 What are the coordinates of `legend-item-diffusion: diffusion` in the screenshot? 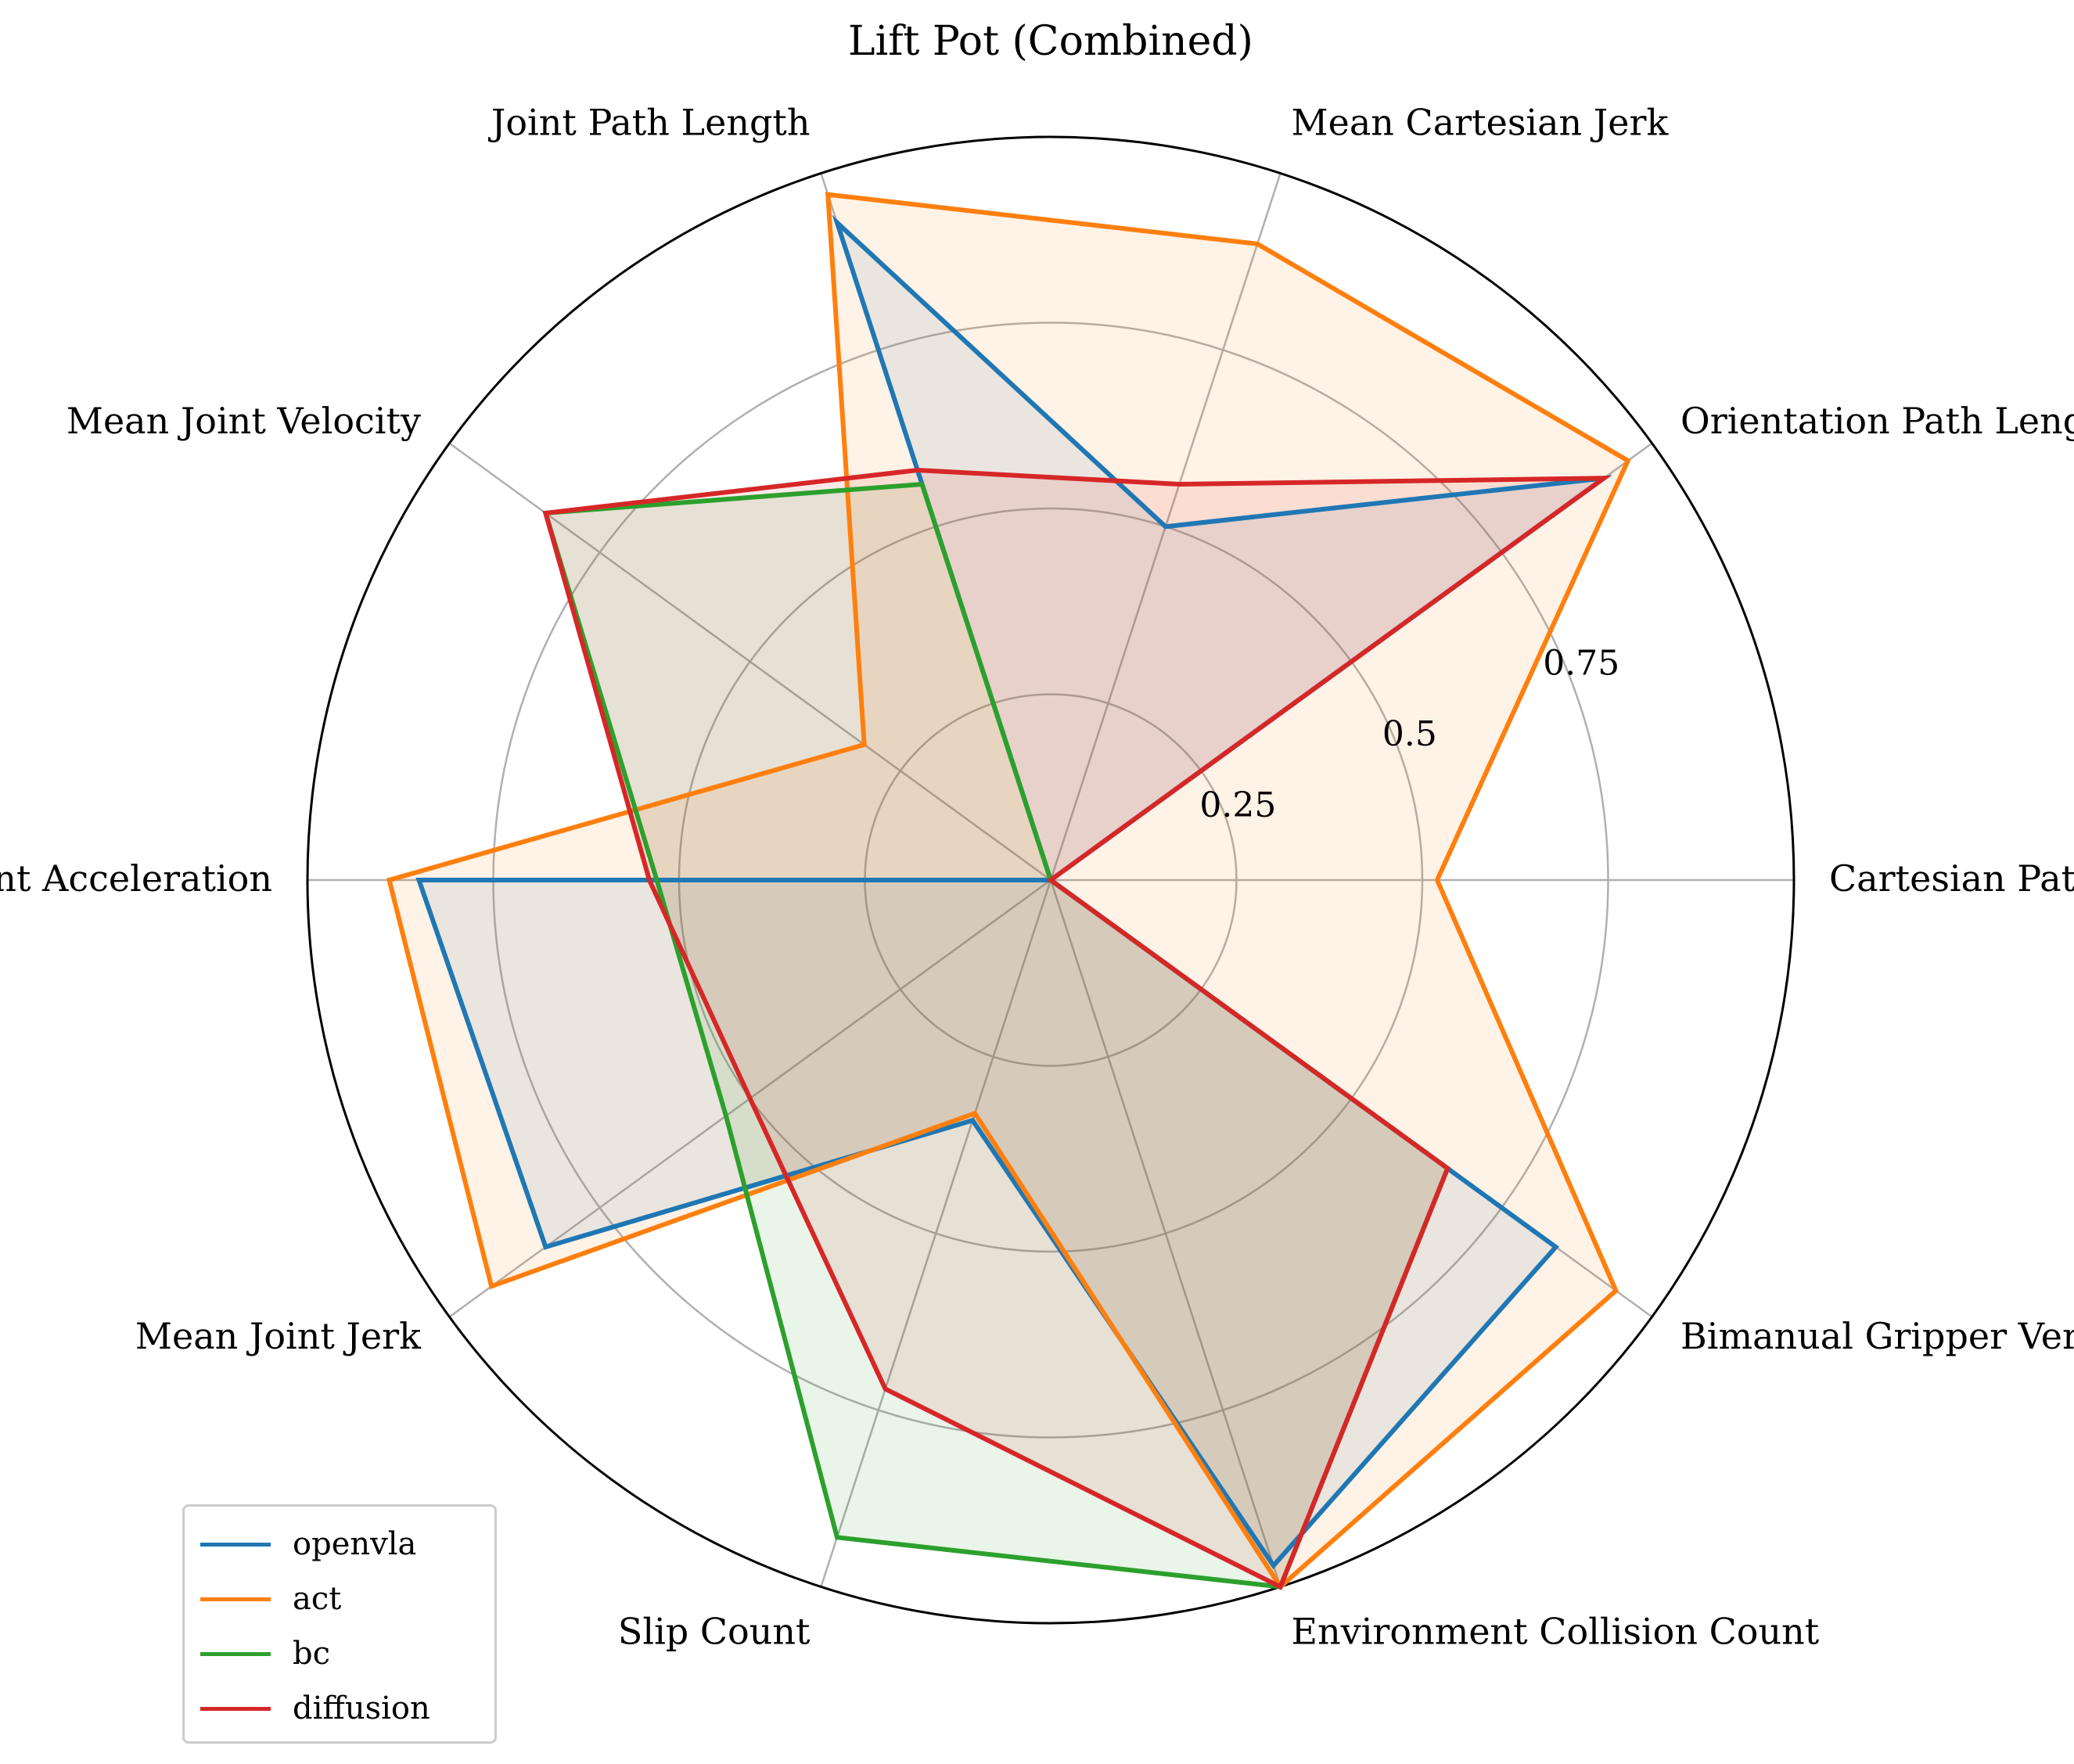 It's located at (315, 1708).